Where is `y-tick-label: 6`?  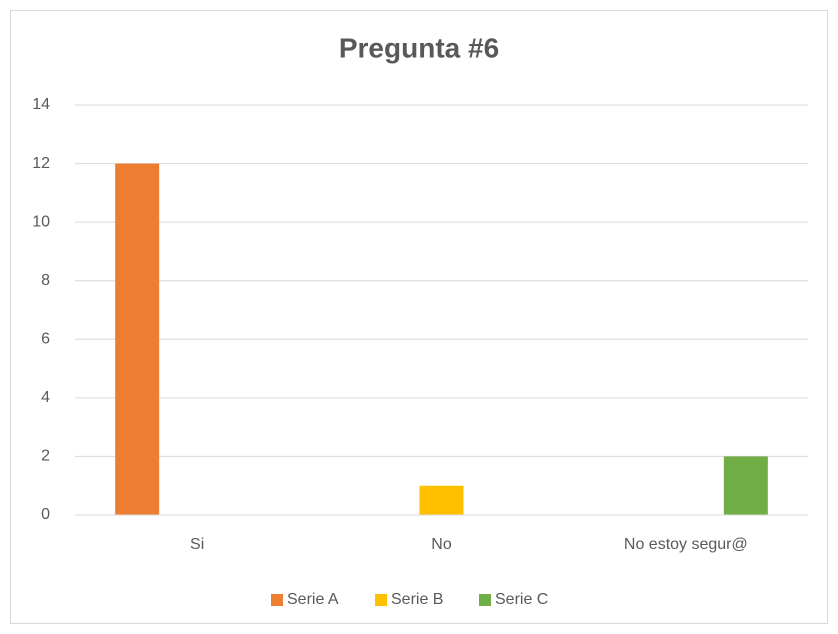
y-tick-label: 6 is located at coordinates (45, 339).